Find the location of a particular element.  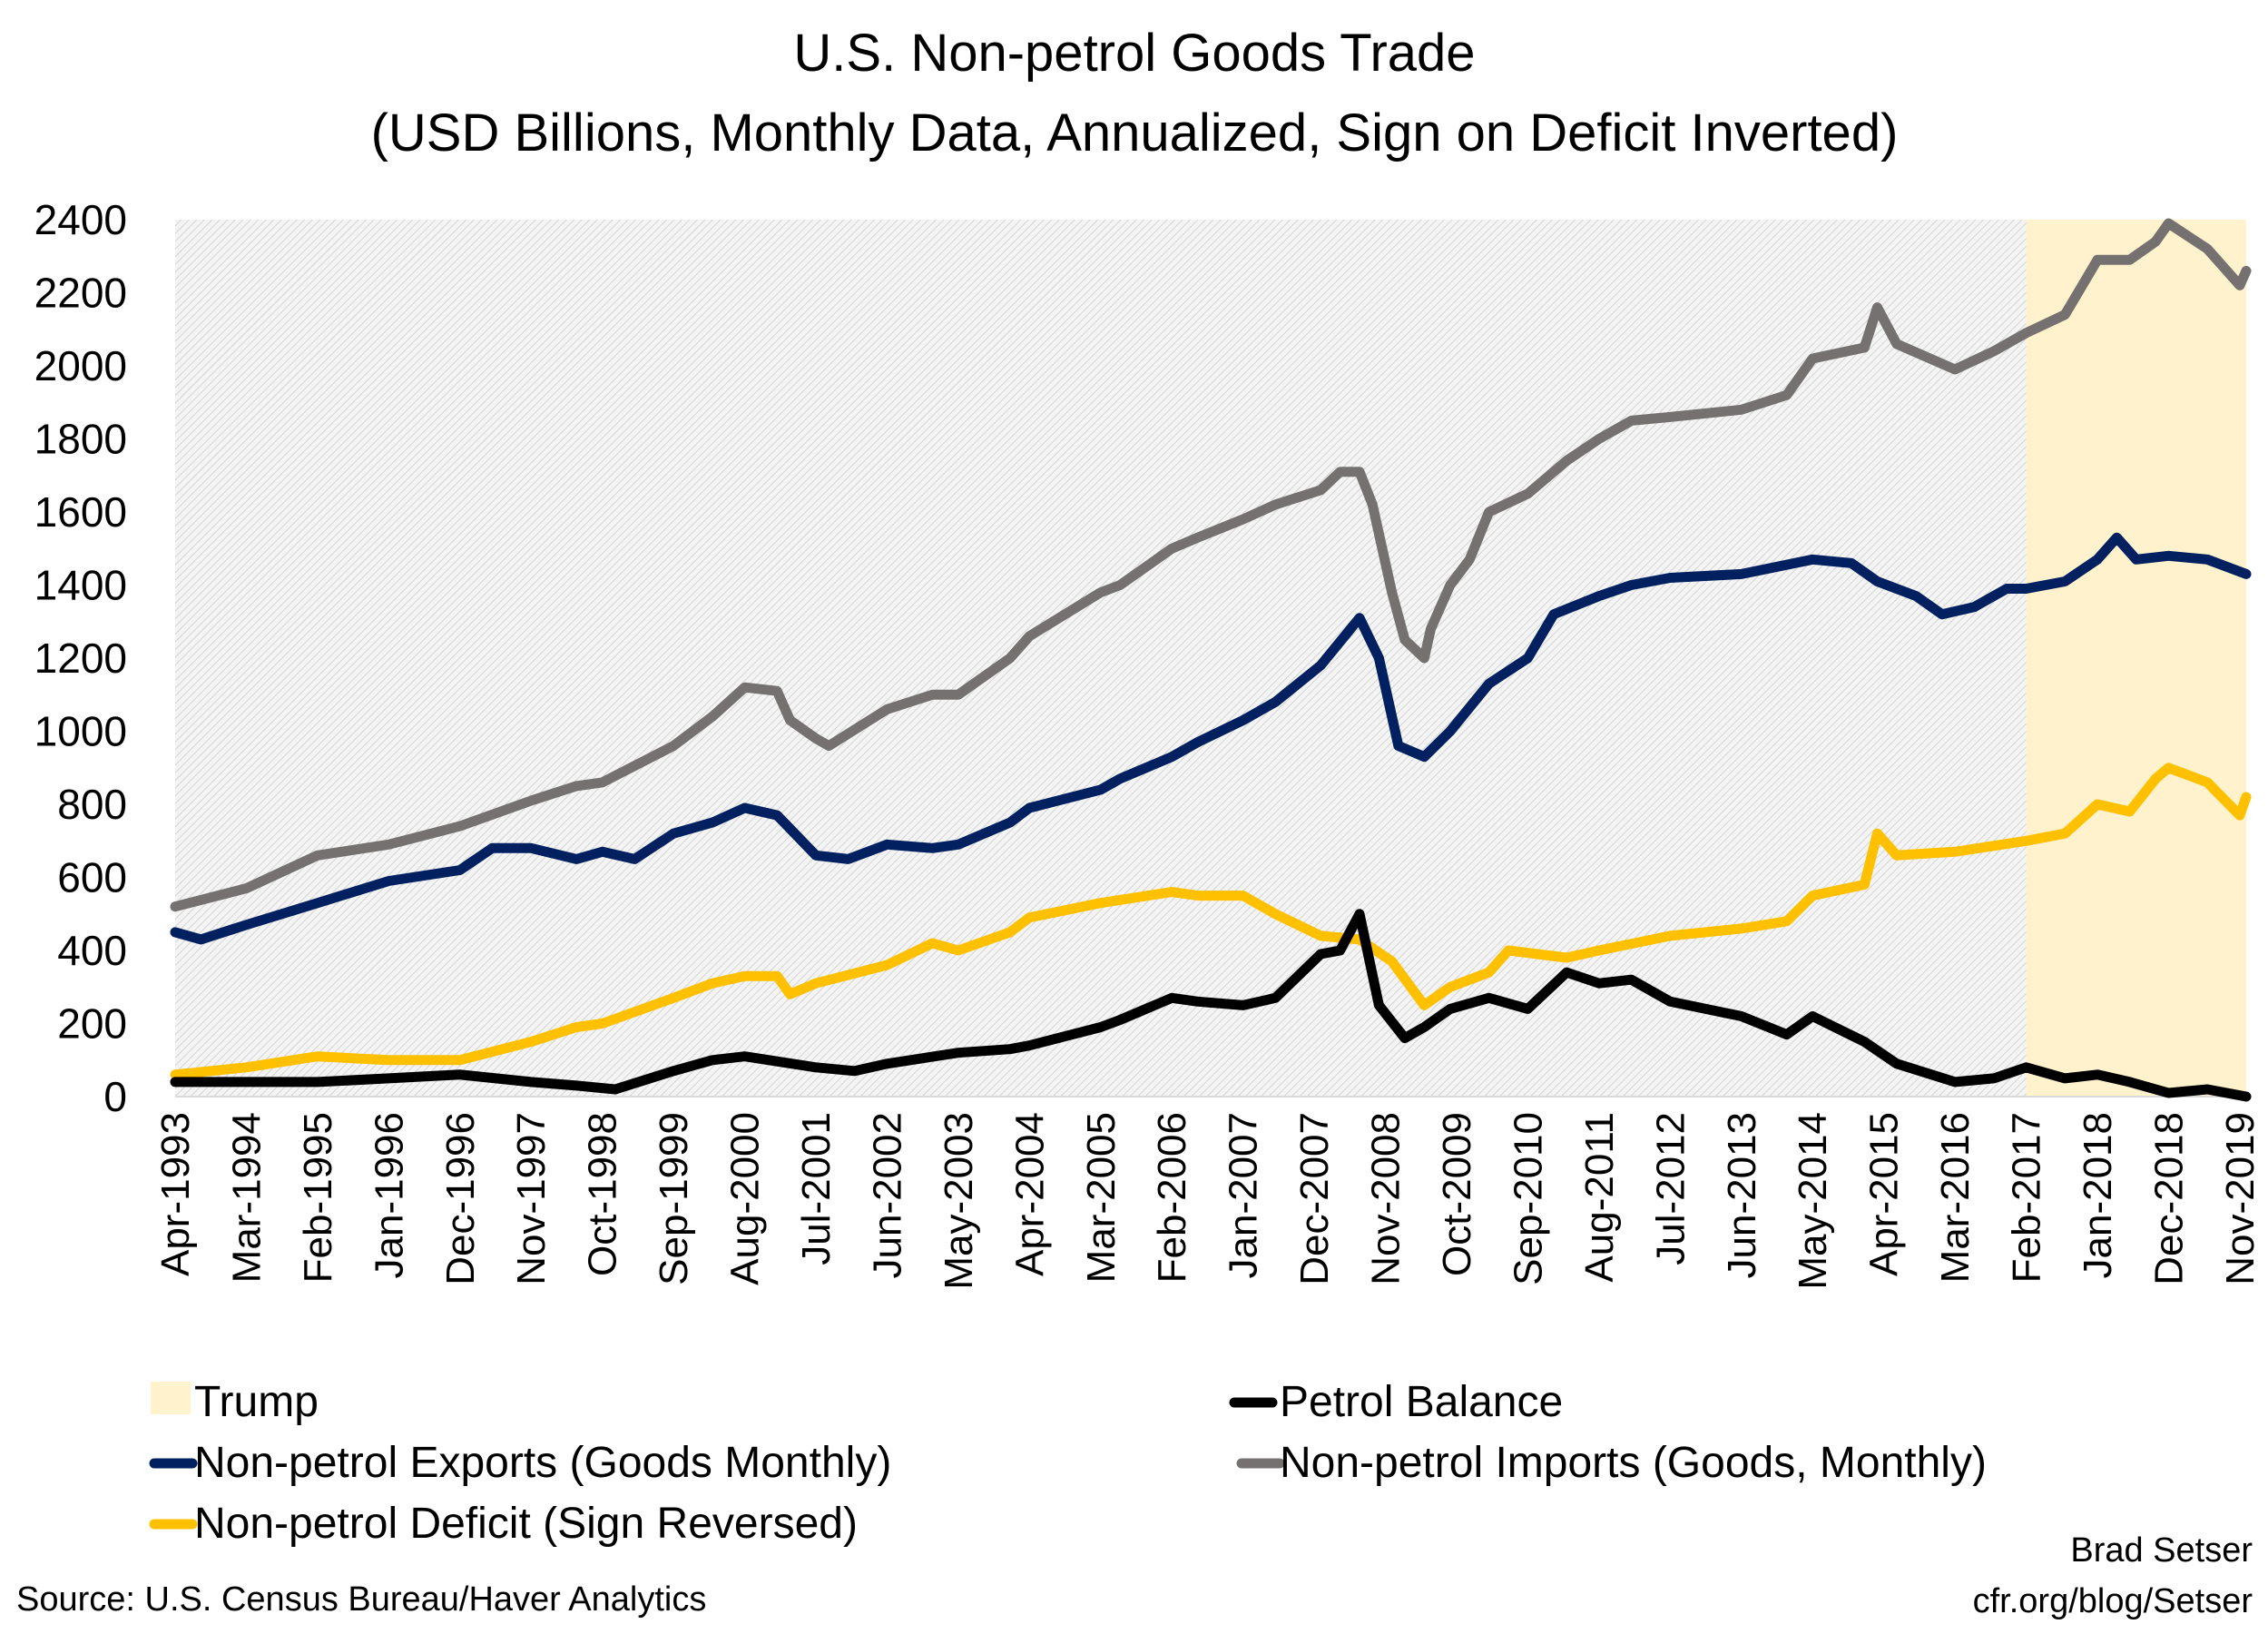

x-tick-label: Jan-2007 is located at coordinates (1244, 1195).